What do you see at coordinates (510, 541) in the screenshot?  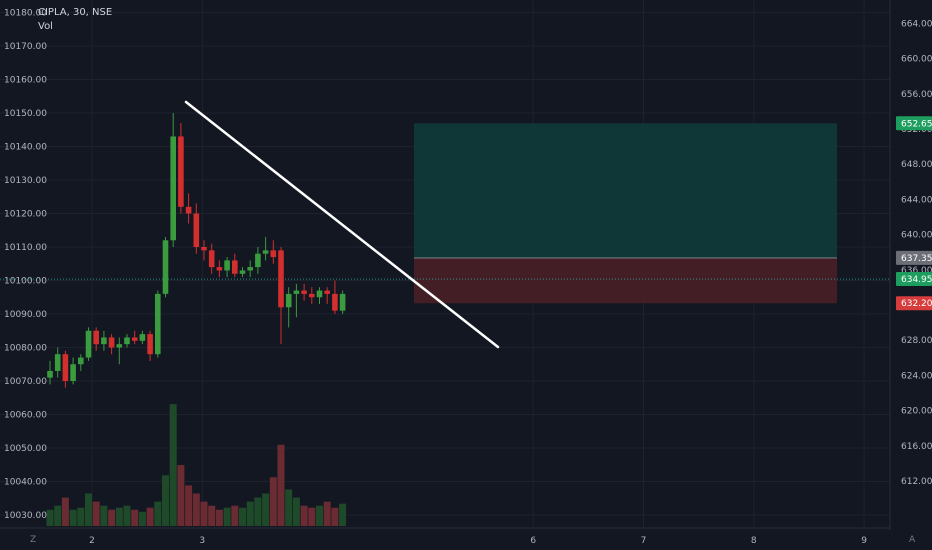 I see `time-axis: 23678910111213` at bounding box center [510, 541].